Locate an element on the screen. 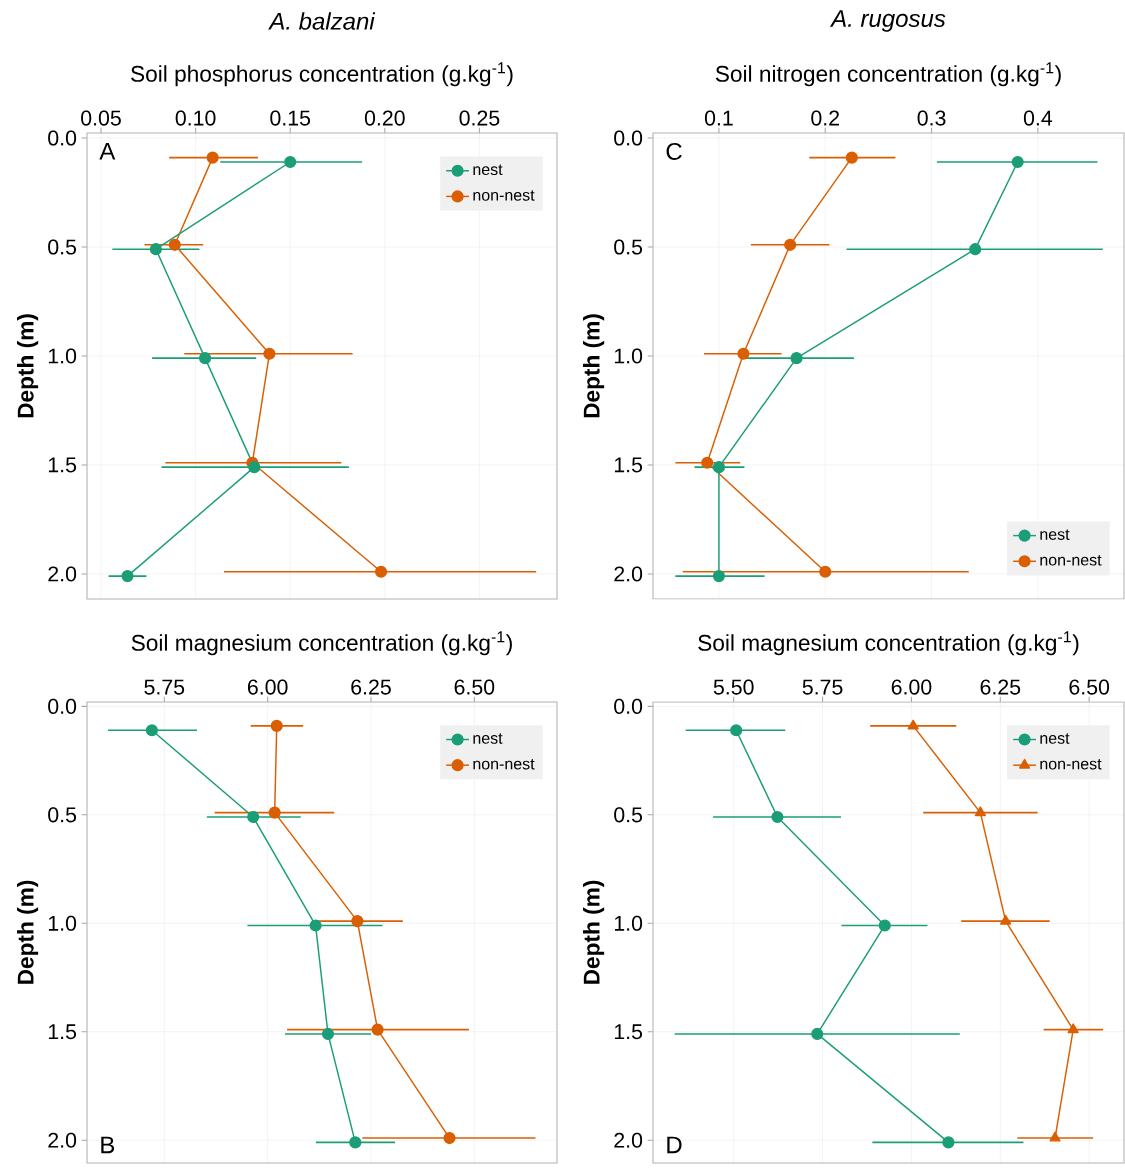  x-tick-label: 0.05 is located at coordinates (101, 118).